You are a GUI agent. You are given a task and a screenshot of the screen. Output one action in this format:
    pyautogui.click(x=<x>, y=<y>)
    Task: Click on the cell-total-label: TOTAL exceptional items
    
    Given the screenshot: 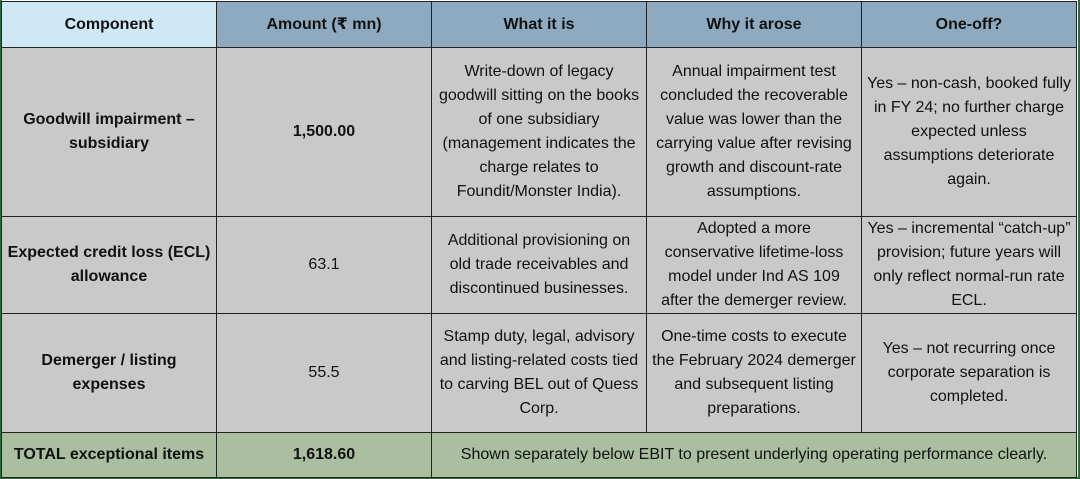 What is the action you would take?
    pyautogui.click(x=109, y=455)
    